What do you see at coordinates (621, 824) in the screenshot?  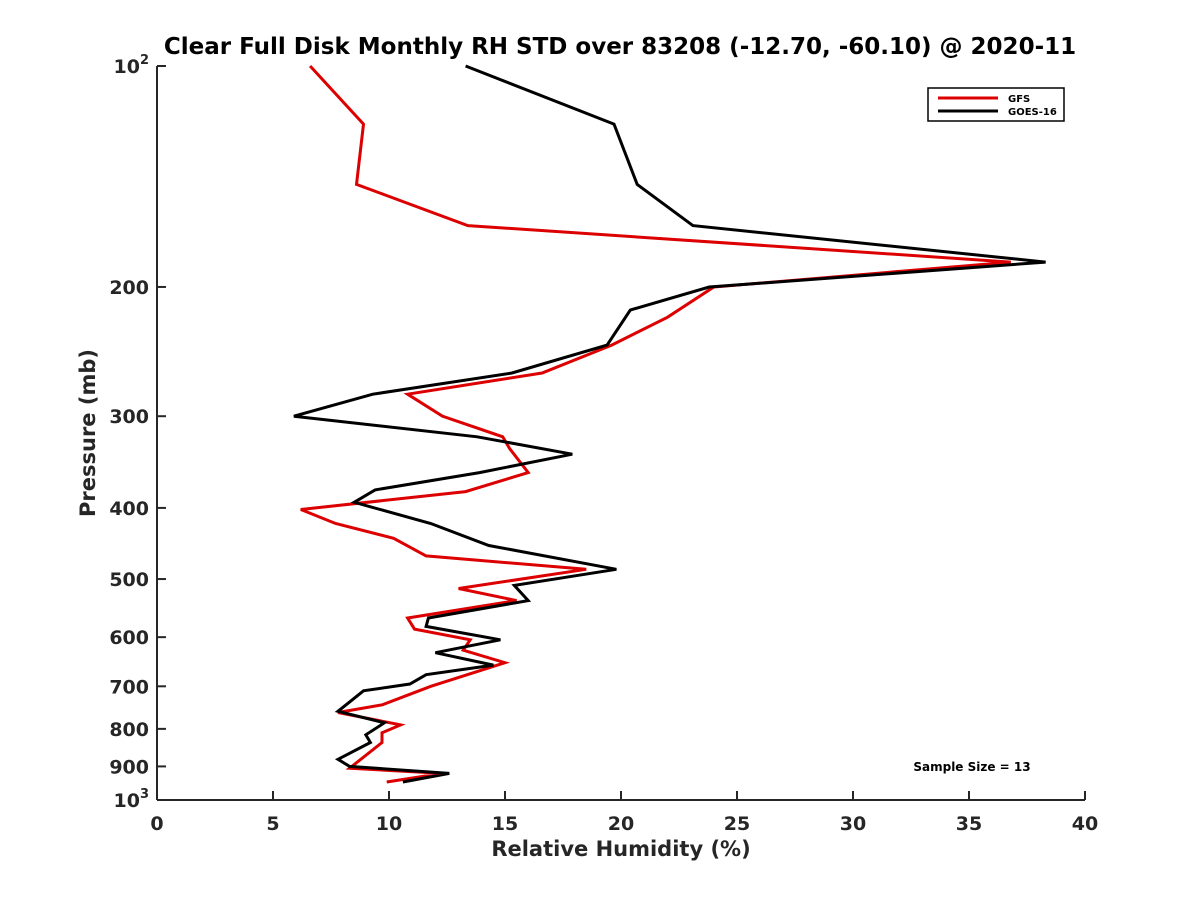 I see `x-tick-label: 20` at bounding box center [621, 824].